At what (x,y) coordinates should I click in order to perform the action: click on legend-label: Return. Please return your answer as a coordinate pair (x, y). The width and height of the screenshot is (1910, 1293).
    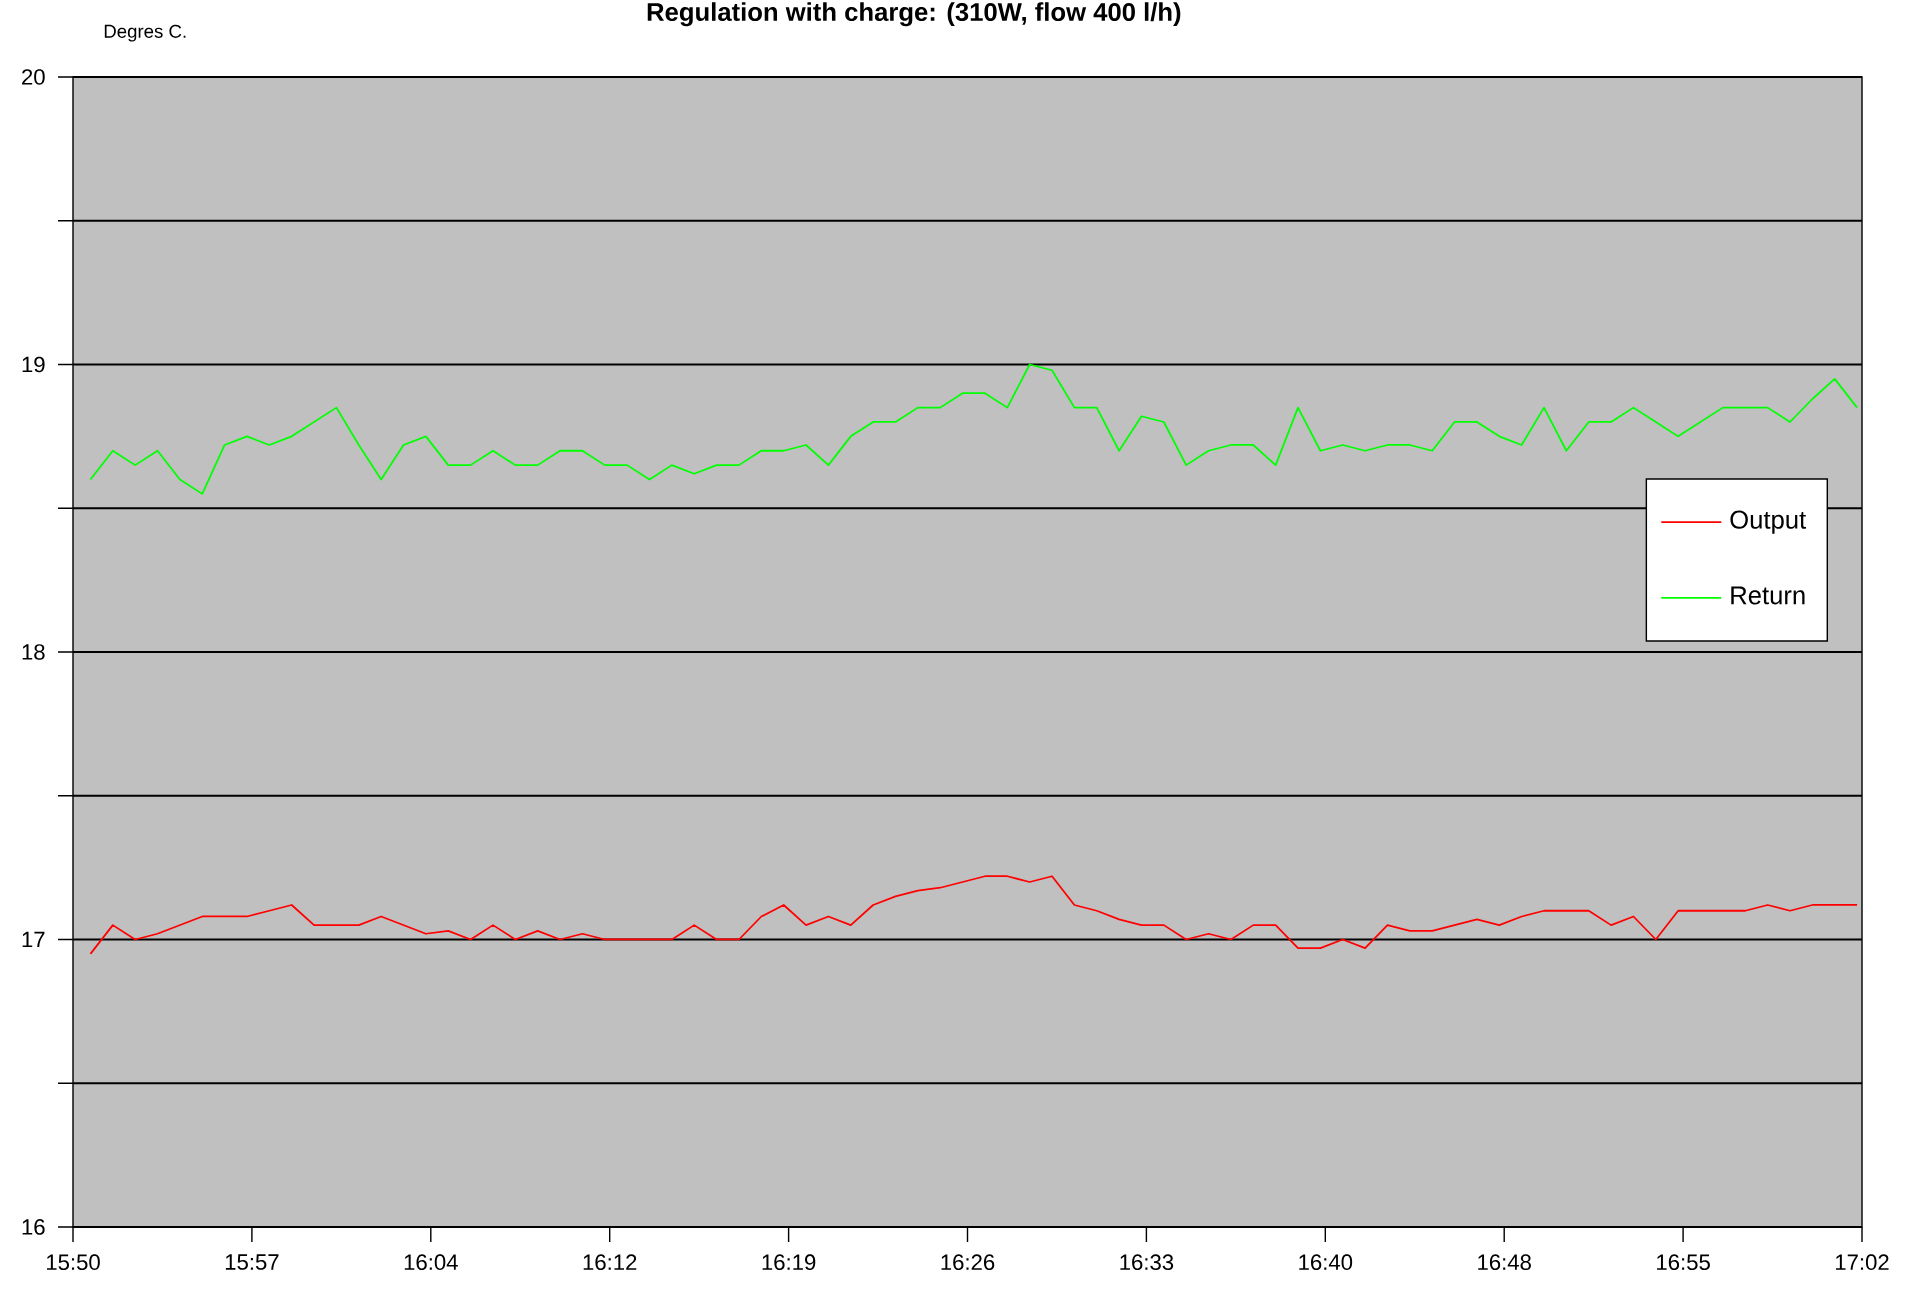
    Looking at the image, I should click on (1768, 595).